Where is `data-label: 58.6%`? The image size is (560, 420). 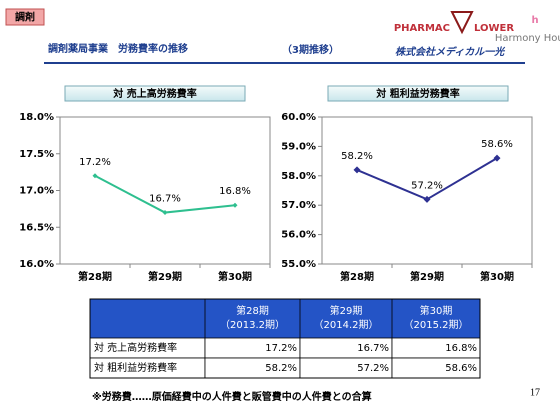
data-label: 58.6% is located at coordinates (497, 144).